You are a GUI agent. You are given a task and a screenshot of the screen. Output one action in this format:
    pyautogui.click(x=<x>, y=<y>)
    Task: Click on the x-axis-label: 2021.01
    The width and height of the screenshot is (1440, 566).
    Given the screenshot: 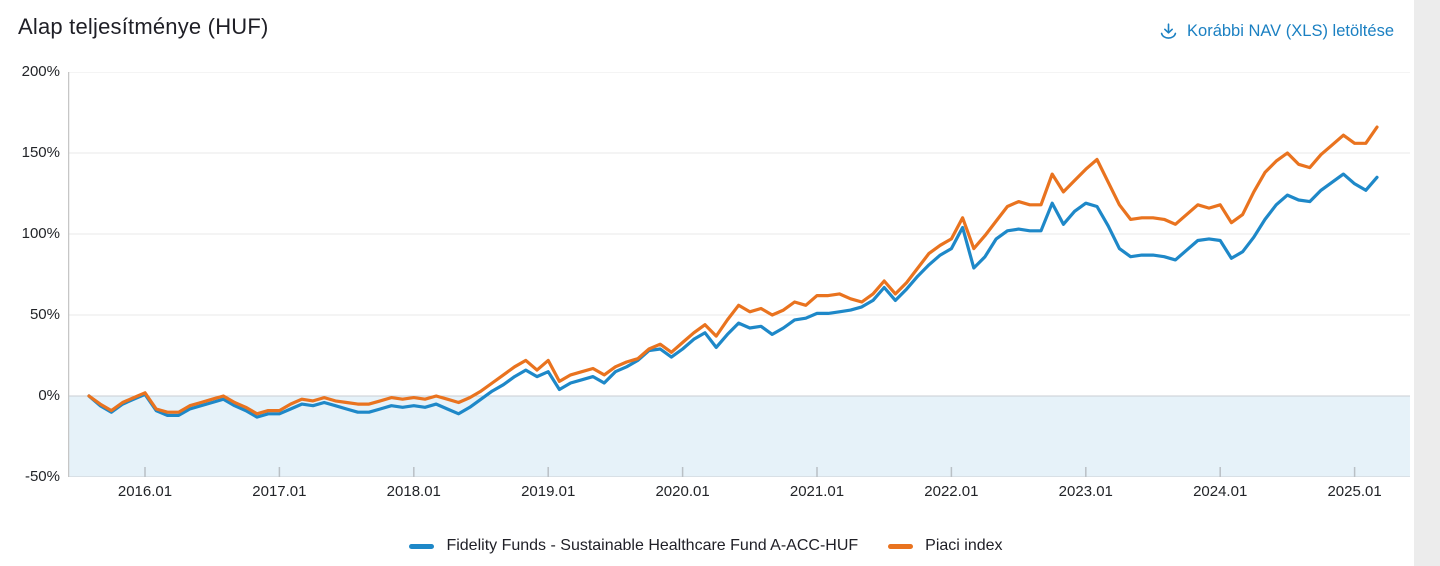 What is the action you would take?
    pyautogui.click(x=817, y=491)
    